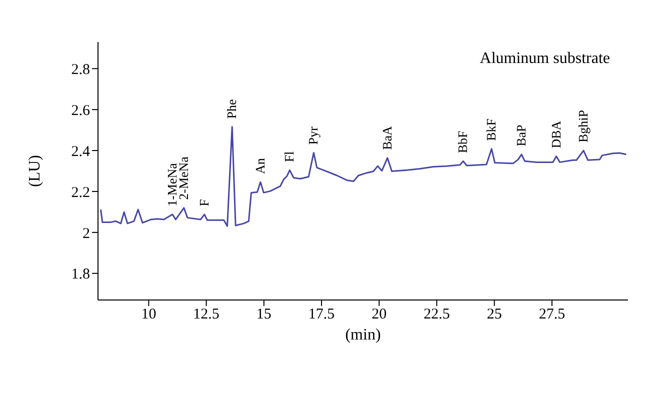  I want to click on y-tick-label: 1.8, so click(80, 274).